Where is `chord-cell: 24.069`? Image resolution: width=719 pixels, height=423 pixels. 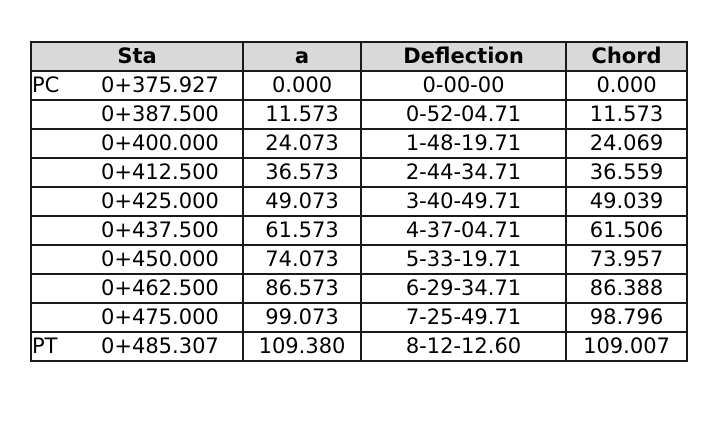 chord-cell: 24.069 is located at coordinates (626, 143).